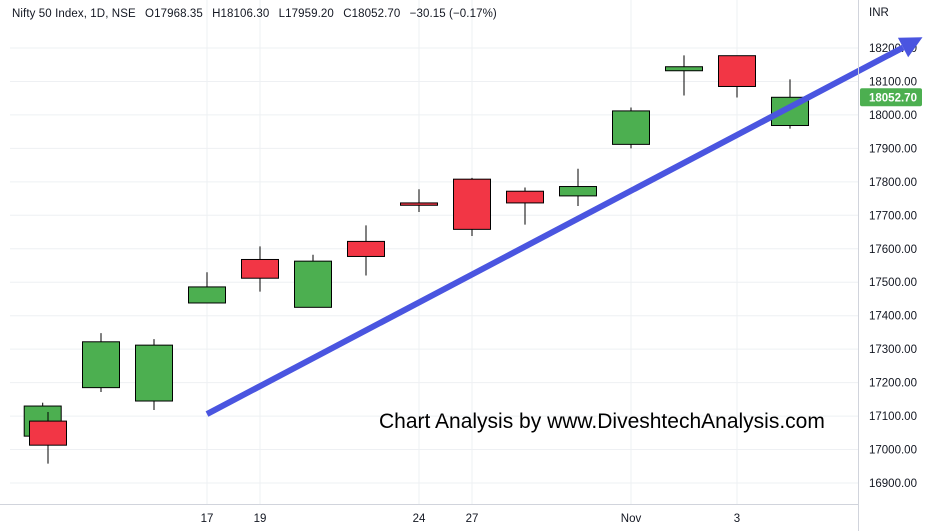 The width and height of the screenshot is (938, 531). I want to click on y-tick-label: 17100.00, so click(893, 417).